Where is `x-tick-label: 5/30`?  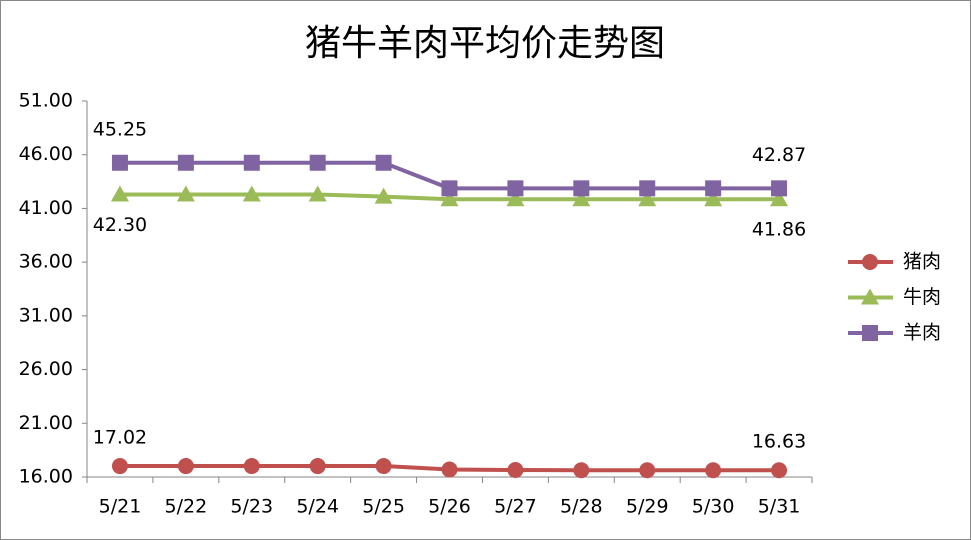 x-tick-label: 5/30 is located at coordinates (713, 507).